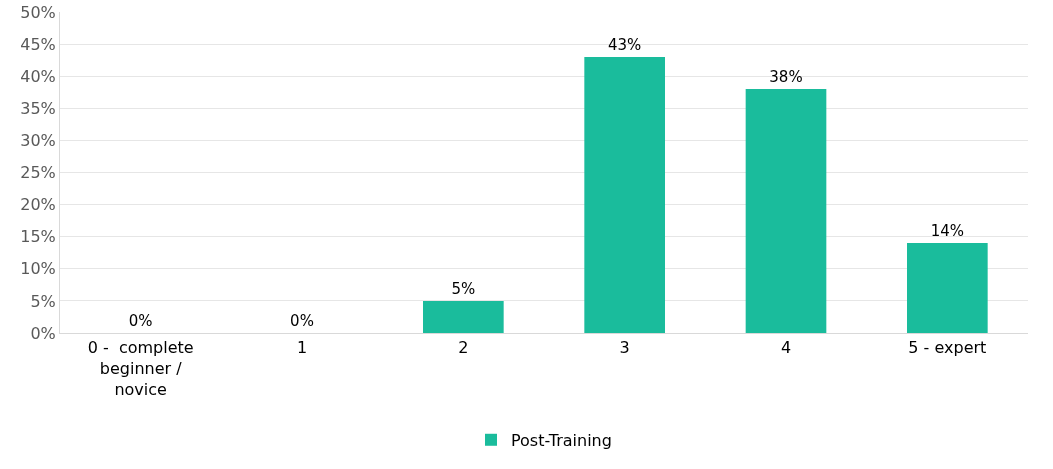 Image resolution: width=1053 pixels, height=469 pixels. Describe the element at coordinates (38, 108) in the screenshot. I see `y-tick-label: 35%` at that location.